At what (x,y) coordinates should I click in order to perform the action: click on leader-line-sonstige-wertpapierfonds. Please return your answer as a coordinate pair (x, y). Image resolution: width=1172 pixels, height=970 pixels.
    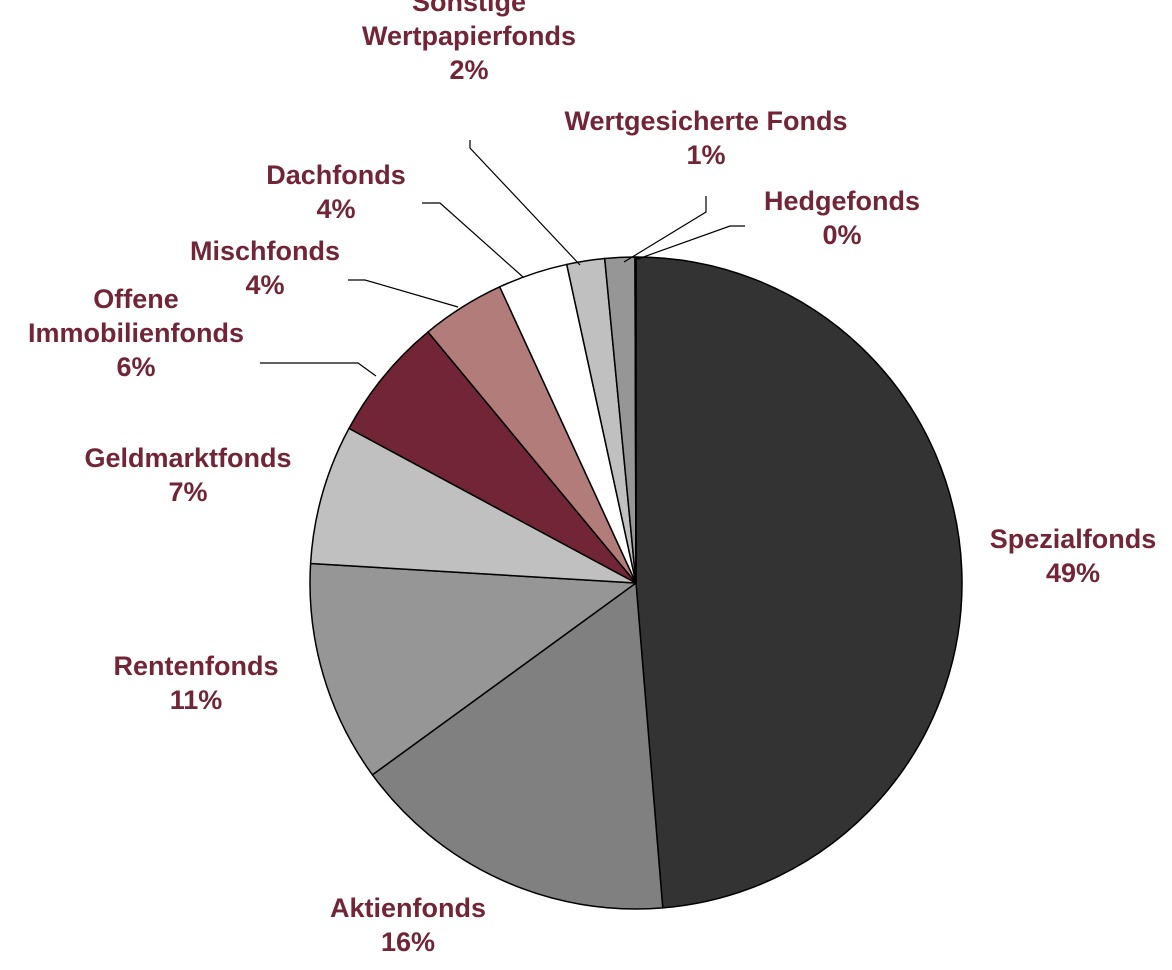
    Looking at the image, I should click on (525, 203).